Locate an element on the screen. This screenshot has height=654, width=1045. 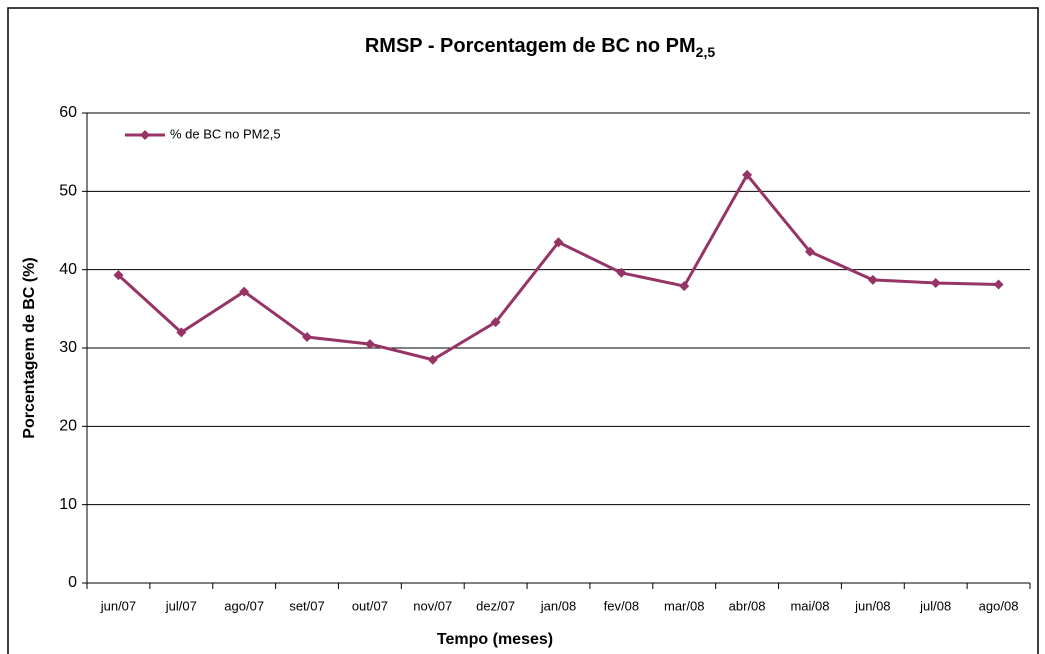
y-tick-label: 10 is located at coordinates (68, 504).